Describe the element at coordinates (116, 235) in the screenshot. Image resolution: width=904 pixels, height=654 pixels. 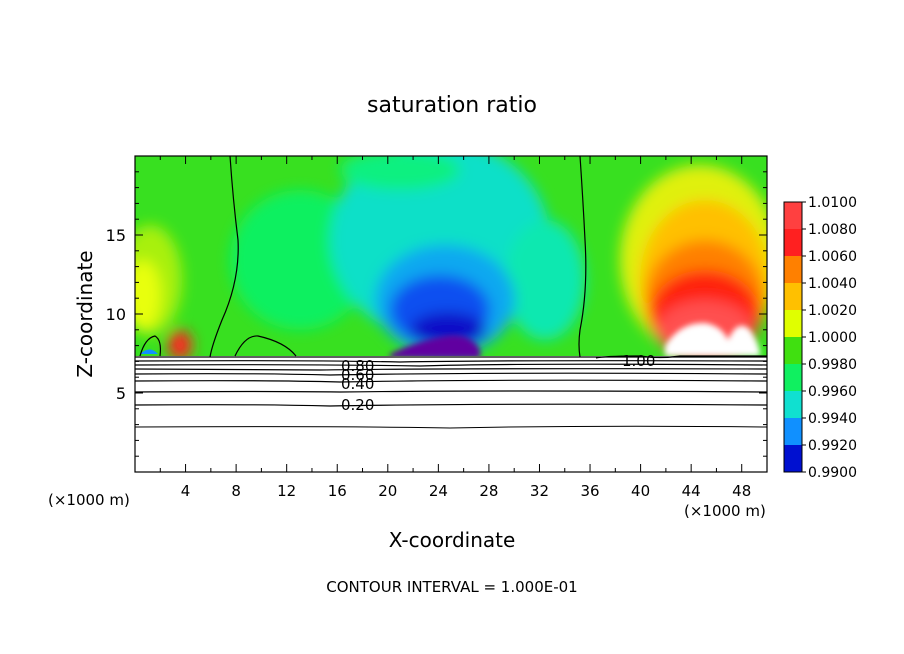
I see `y-tick-label: 15` at that location.